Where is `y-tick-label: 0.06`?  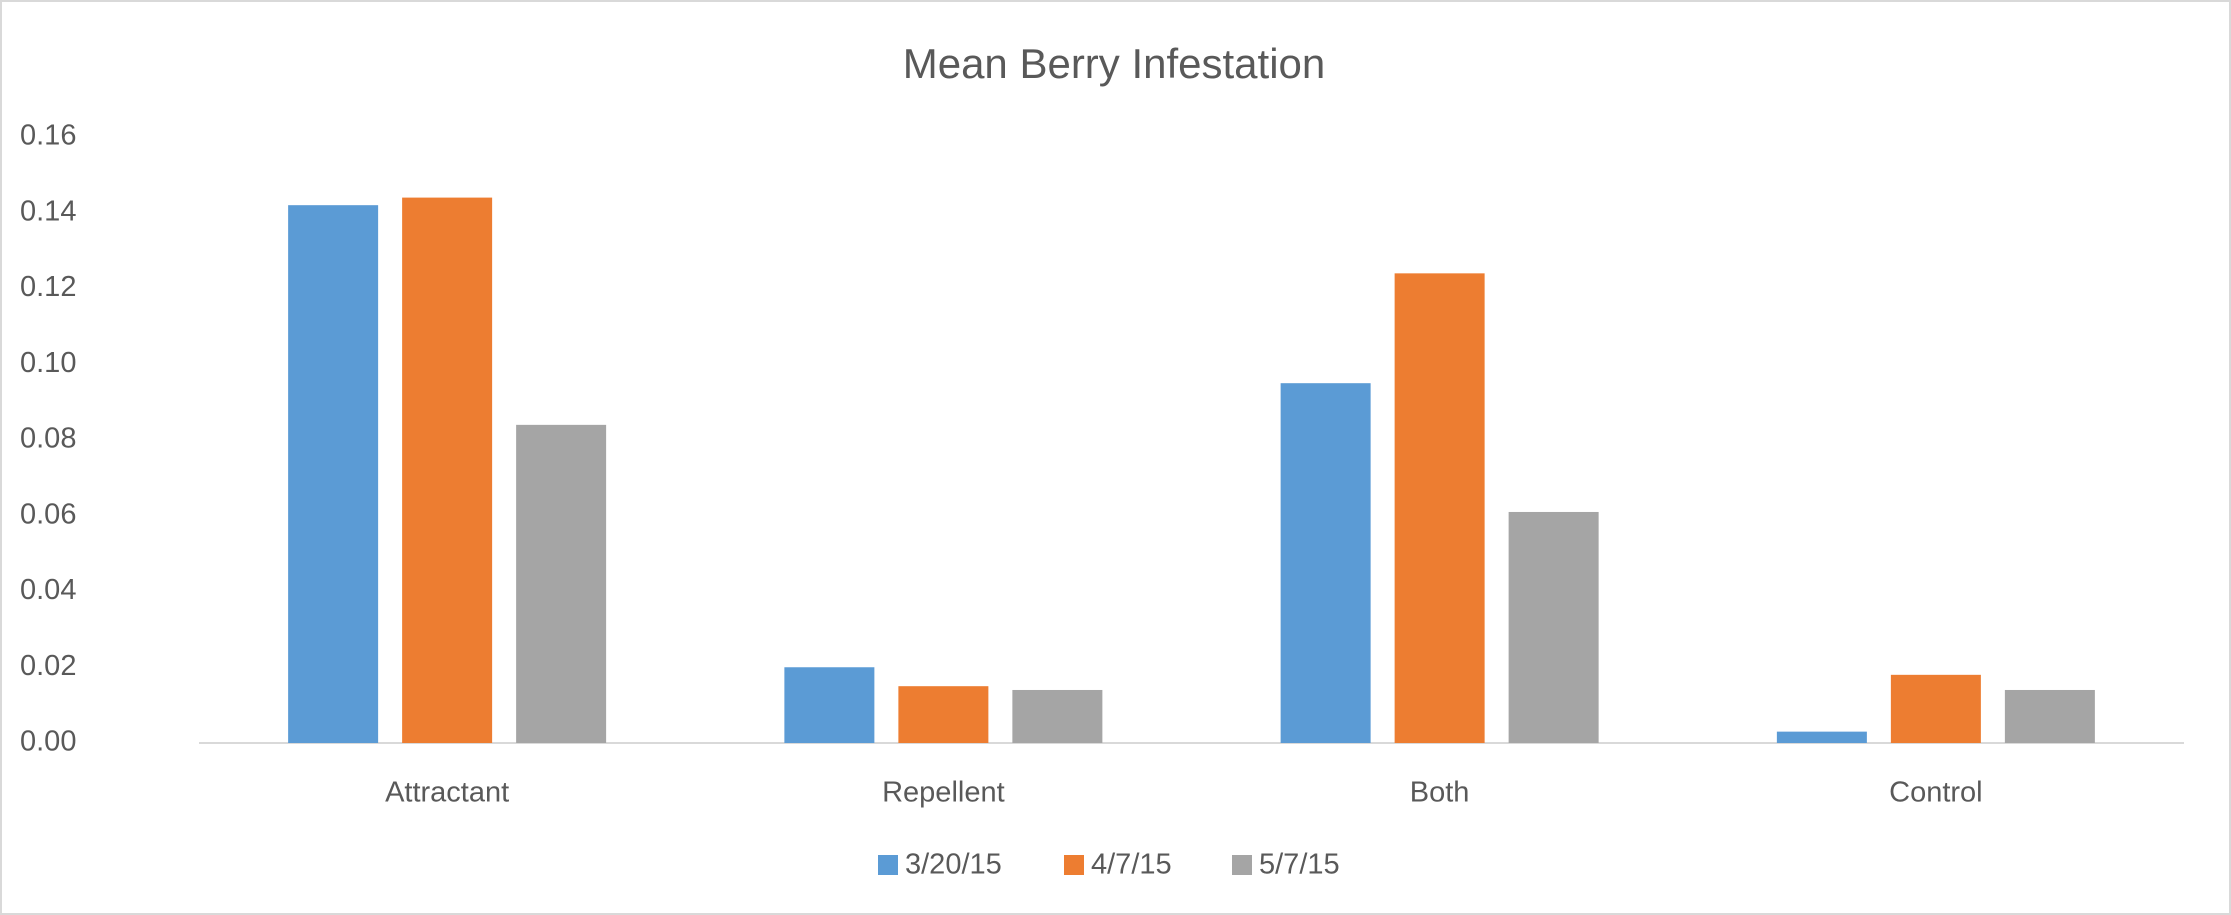 y-tick-label: 0.06 is located at coordinates (48, 514).